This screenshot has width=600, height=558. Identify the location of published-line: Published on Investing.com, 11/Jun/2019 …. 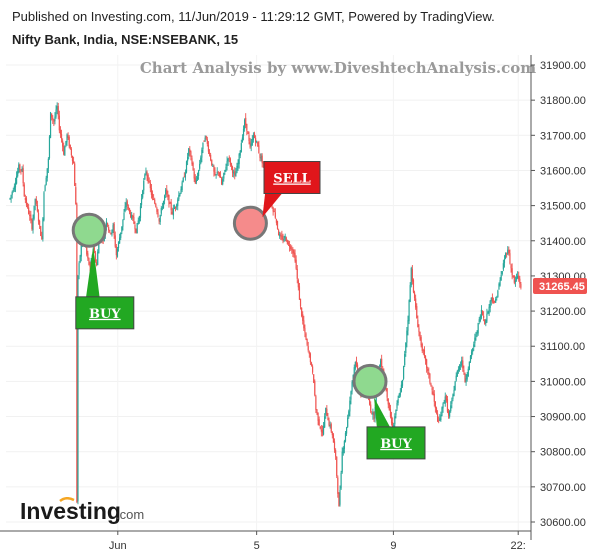
(253, 16).